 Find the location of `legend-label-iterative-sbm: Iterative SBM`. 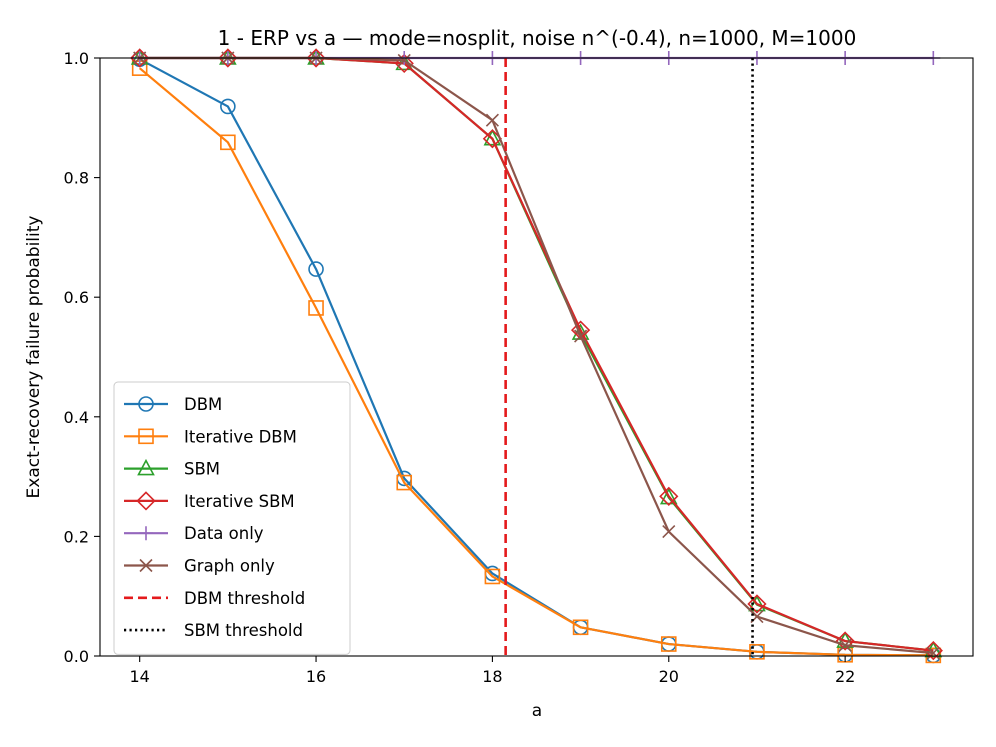

legend-label-iterative-sbm: Iterative SBM is located at coordinates (239, 501).